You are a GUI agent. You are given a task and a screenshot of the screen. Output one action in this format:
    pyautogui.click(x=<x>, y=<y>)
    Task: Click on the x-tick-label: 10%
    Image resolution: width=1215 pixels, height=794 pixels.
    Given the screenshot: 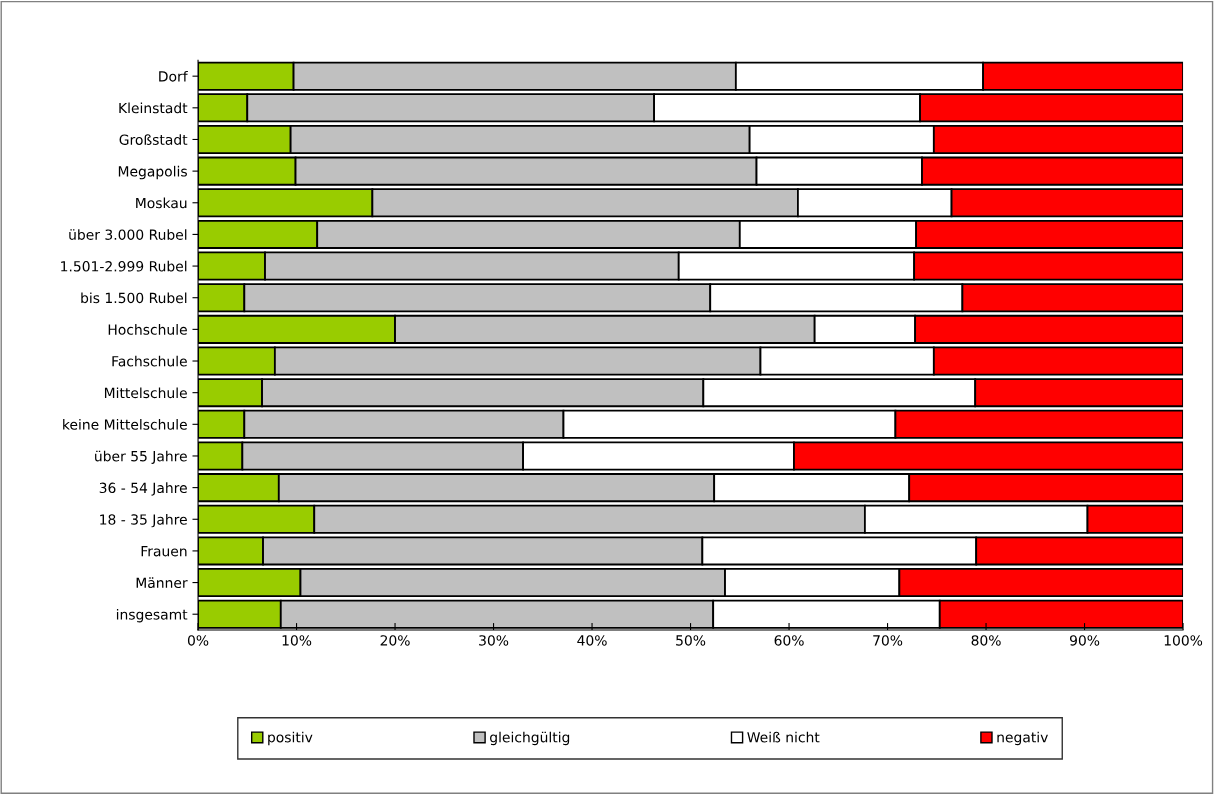 What is the action you would take?
    pyautogui.click(x=297, y=640)
    